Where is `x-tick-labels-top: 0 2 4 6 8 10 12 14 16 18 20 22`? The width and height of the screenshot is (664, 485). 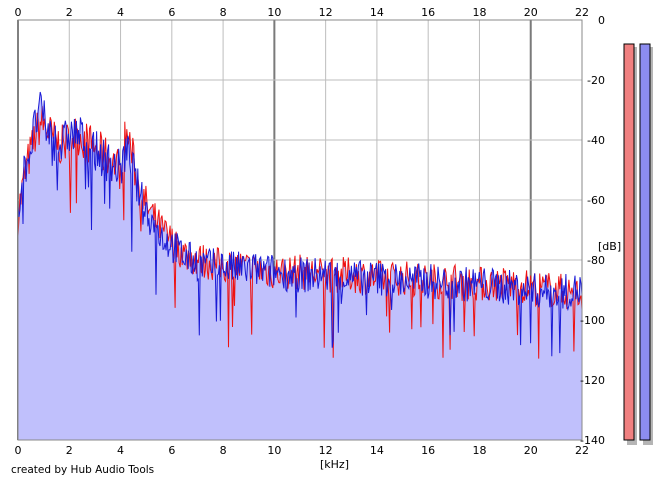 x-tick-labels-top: 0 2 4 6 8 10 12 14 16 18 20 22 is located at coordinates (302, 12).